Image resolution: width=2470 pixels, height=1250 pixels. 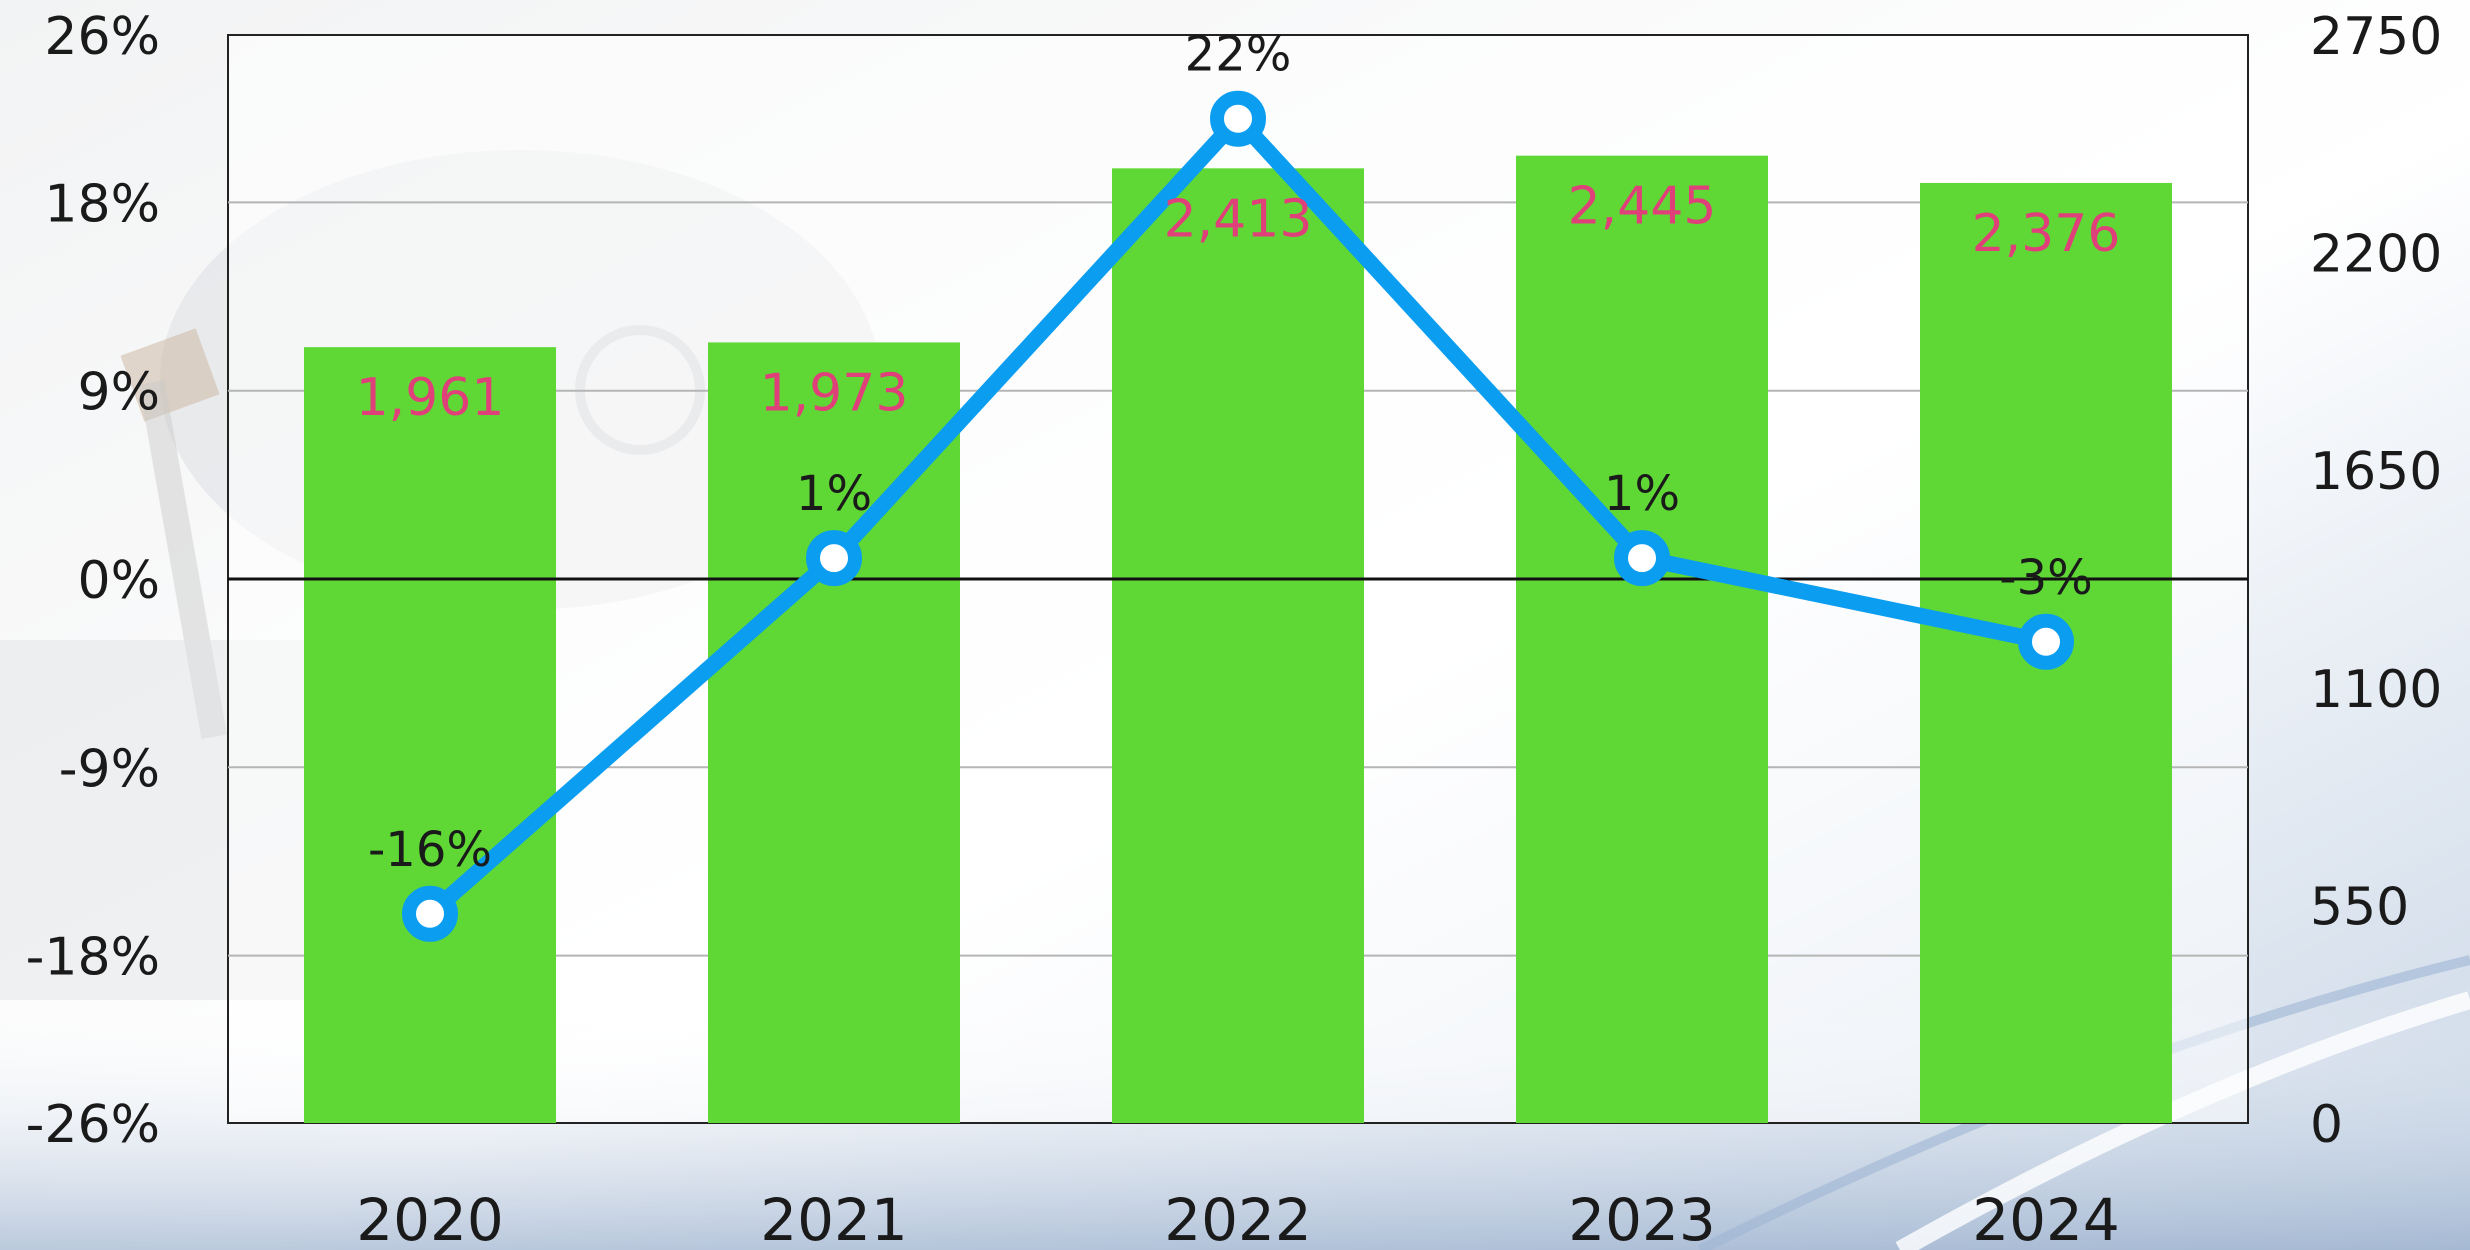 What do you see at coordinates (430, 1218) in the screenshot?
I see `category-label: 2020` at bounding box center [430, 1218].